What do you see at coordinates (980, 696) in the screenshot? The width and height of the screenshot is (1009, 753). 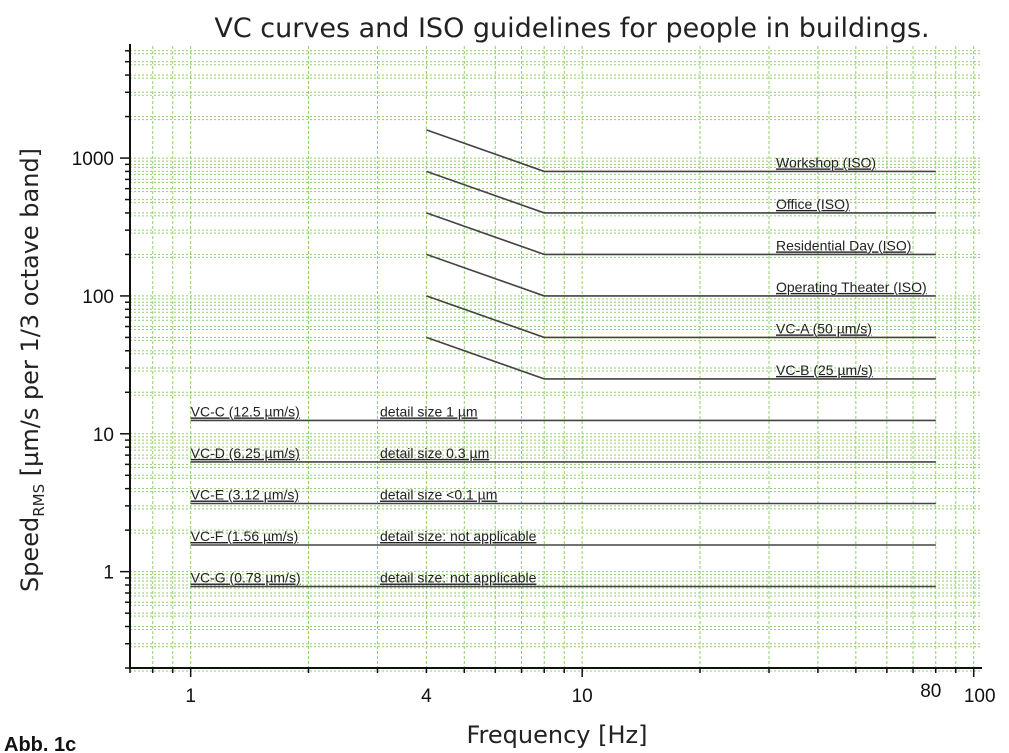 I see `x-tick-label: 100` at bounding box center [980, 696].